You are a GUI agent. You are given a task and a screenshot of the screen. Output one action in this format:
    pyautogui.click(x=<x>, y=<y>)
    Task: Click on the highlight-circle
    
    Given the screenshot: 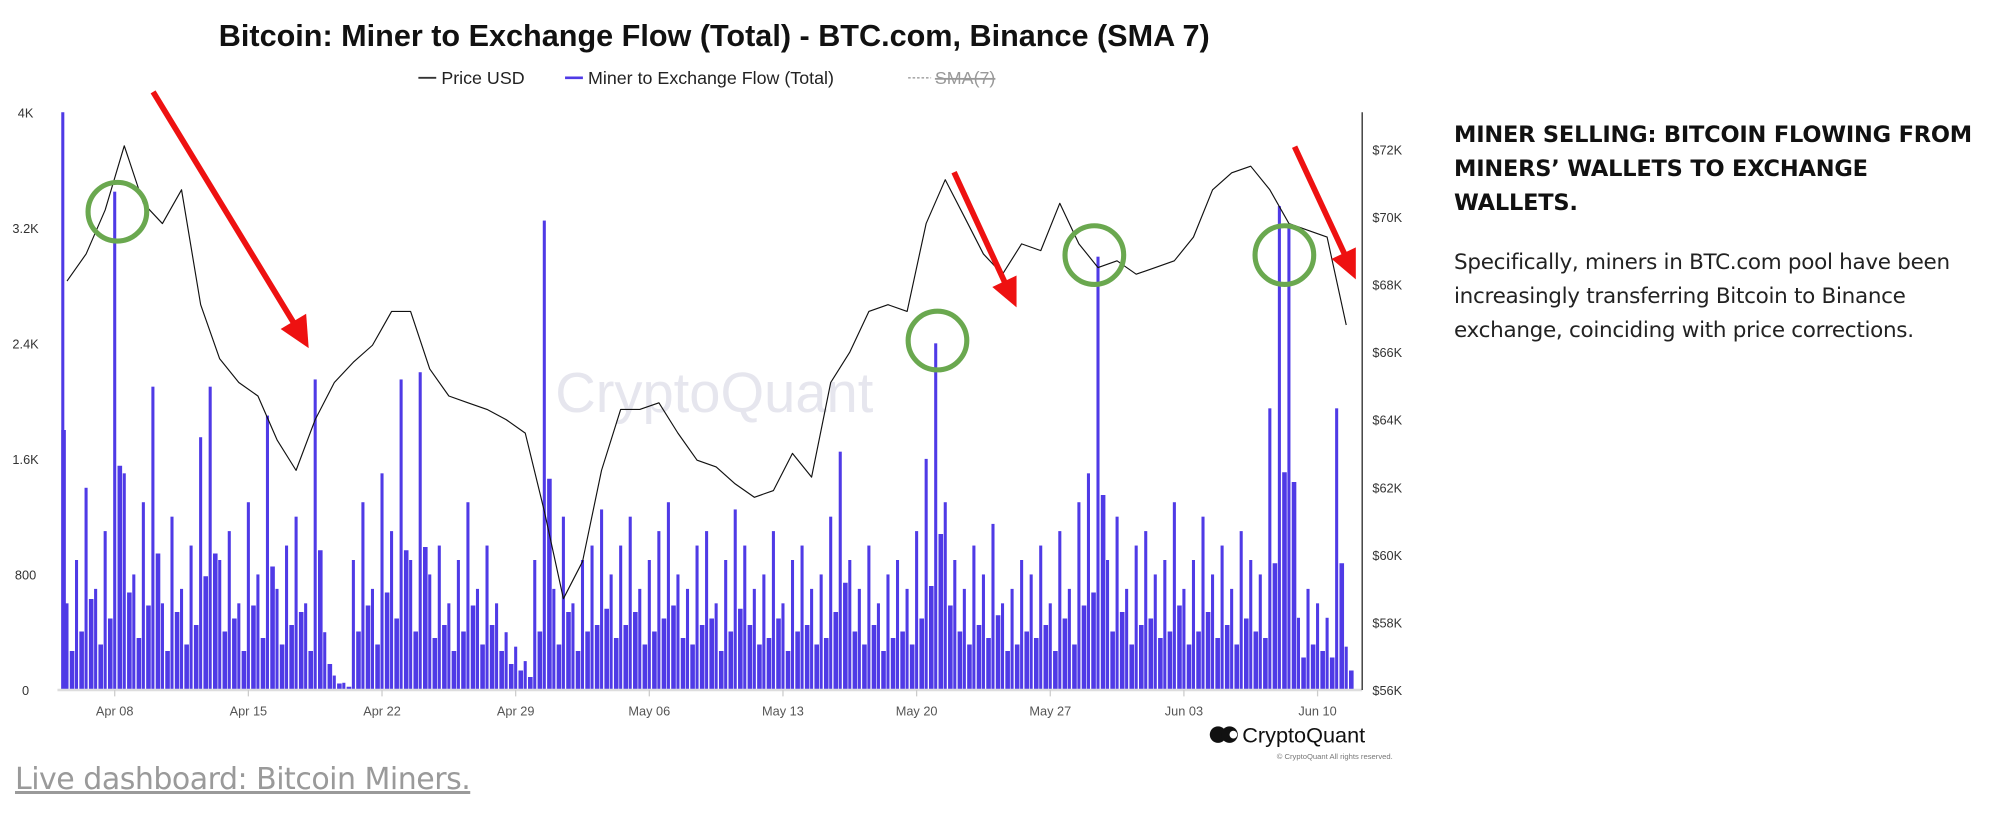 What is the action you would take?
    pyautogui.click(x=1094, y=255)
    